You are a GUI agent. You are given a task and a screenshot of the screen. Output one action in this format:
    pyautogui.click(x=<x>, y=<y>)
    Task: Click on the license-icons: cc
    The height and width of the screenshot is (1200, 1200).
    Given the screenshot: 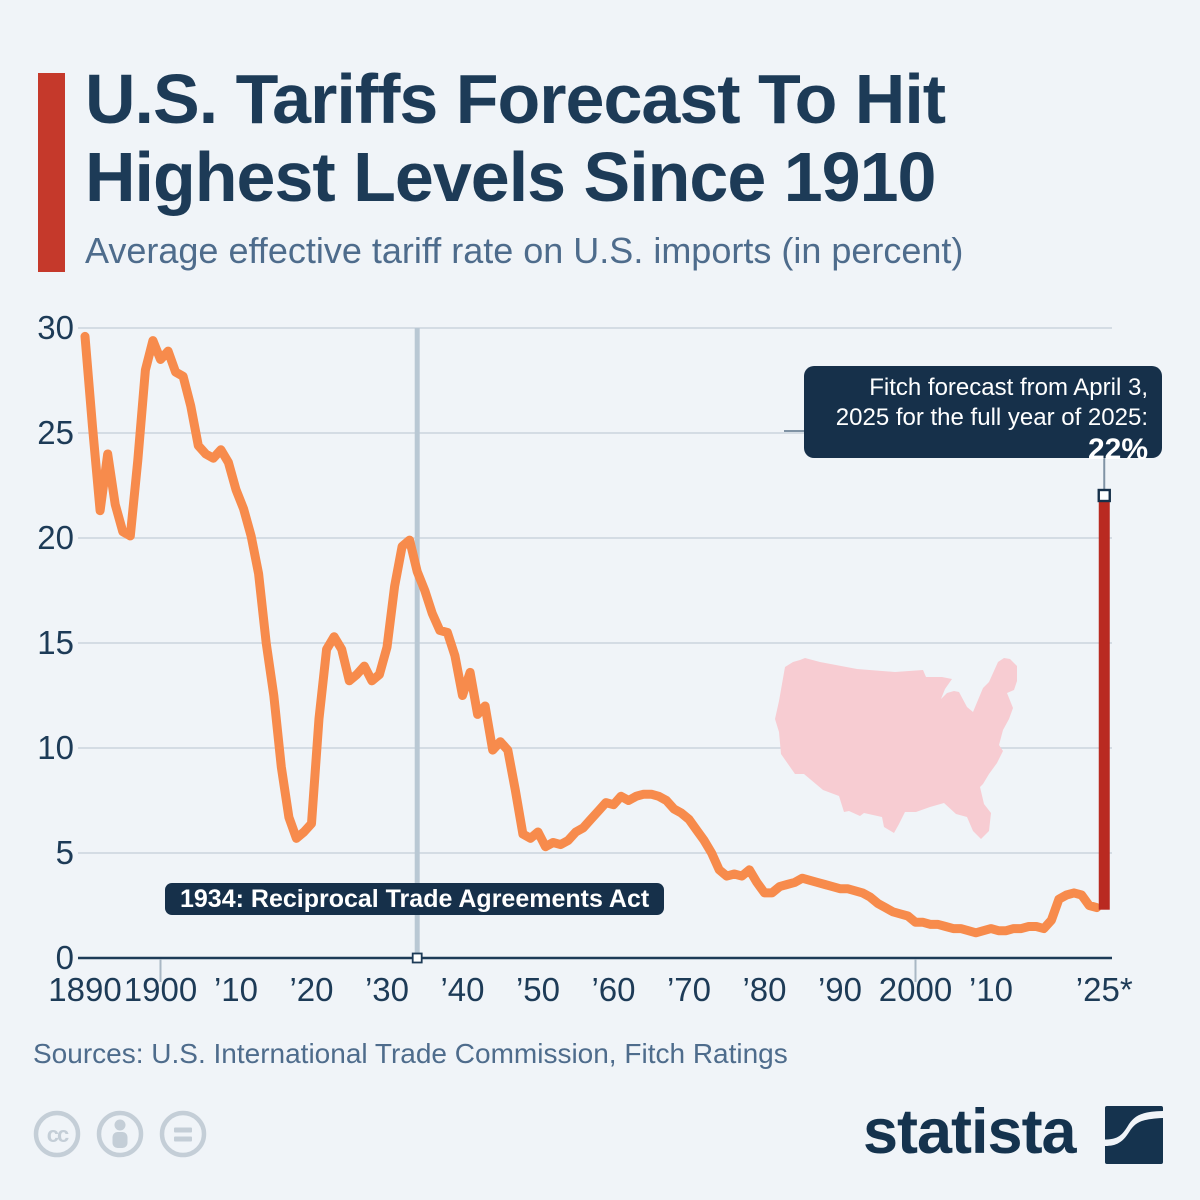 What is the action you would take?
    pyautogui.click(x=120, y=1134)
    